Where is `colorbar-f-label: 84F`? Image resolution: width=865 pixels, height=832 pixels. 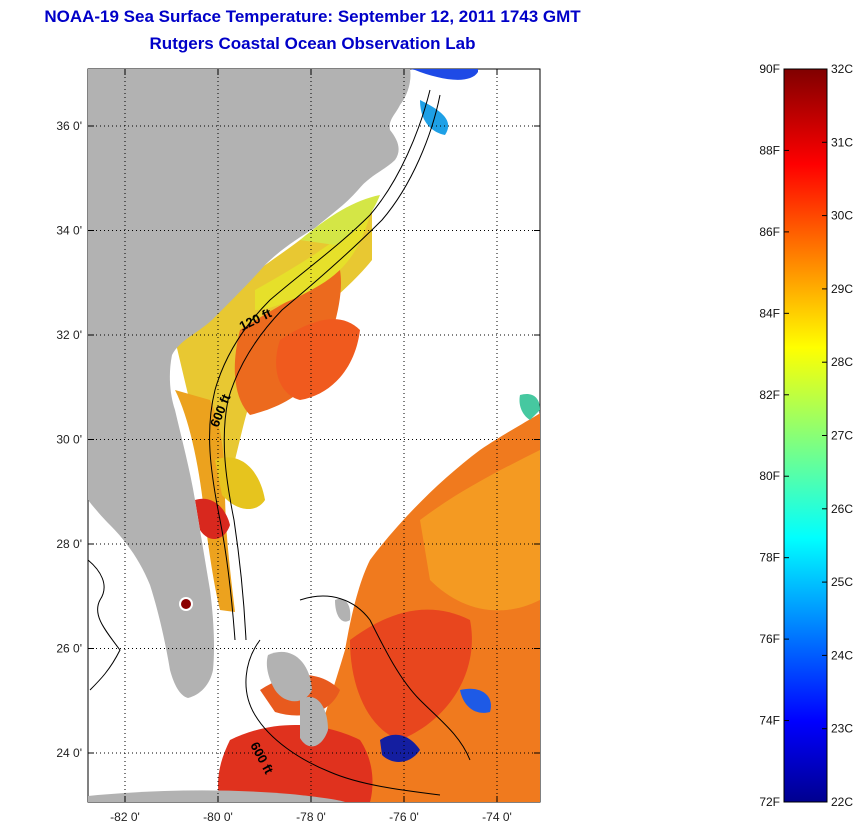
colorbar-f-label: 84F is located at coordinates (769, 313).